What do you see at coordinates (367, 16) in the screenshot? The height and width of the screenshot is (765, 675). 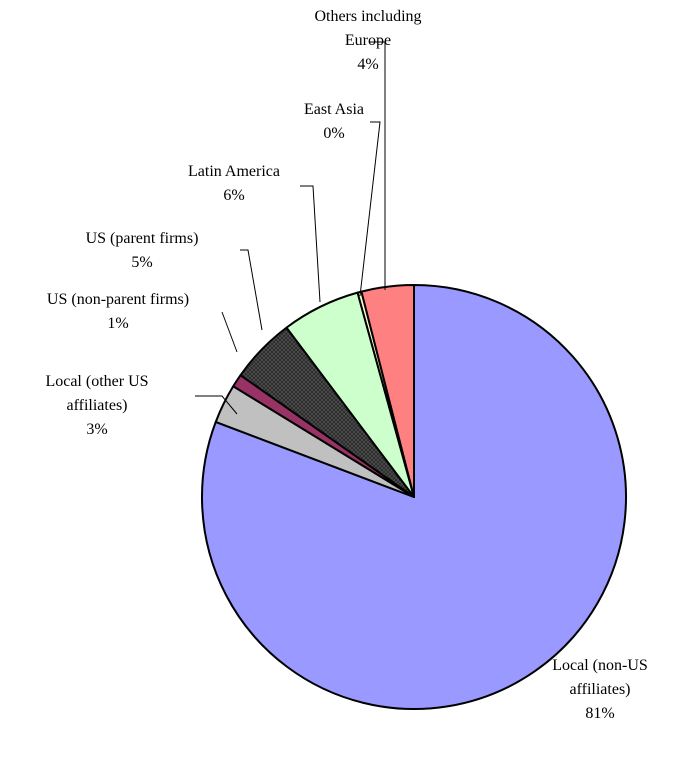 I see `category-label-line: Others including` at bounding box center [367, 16].